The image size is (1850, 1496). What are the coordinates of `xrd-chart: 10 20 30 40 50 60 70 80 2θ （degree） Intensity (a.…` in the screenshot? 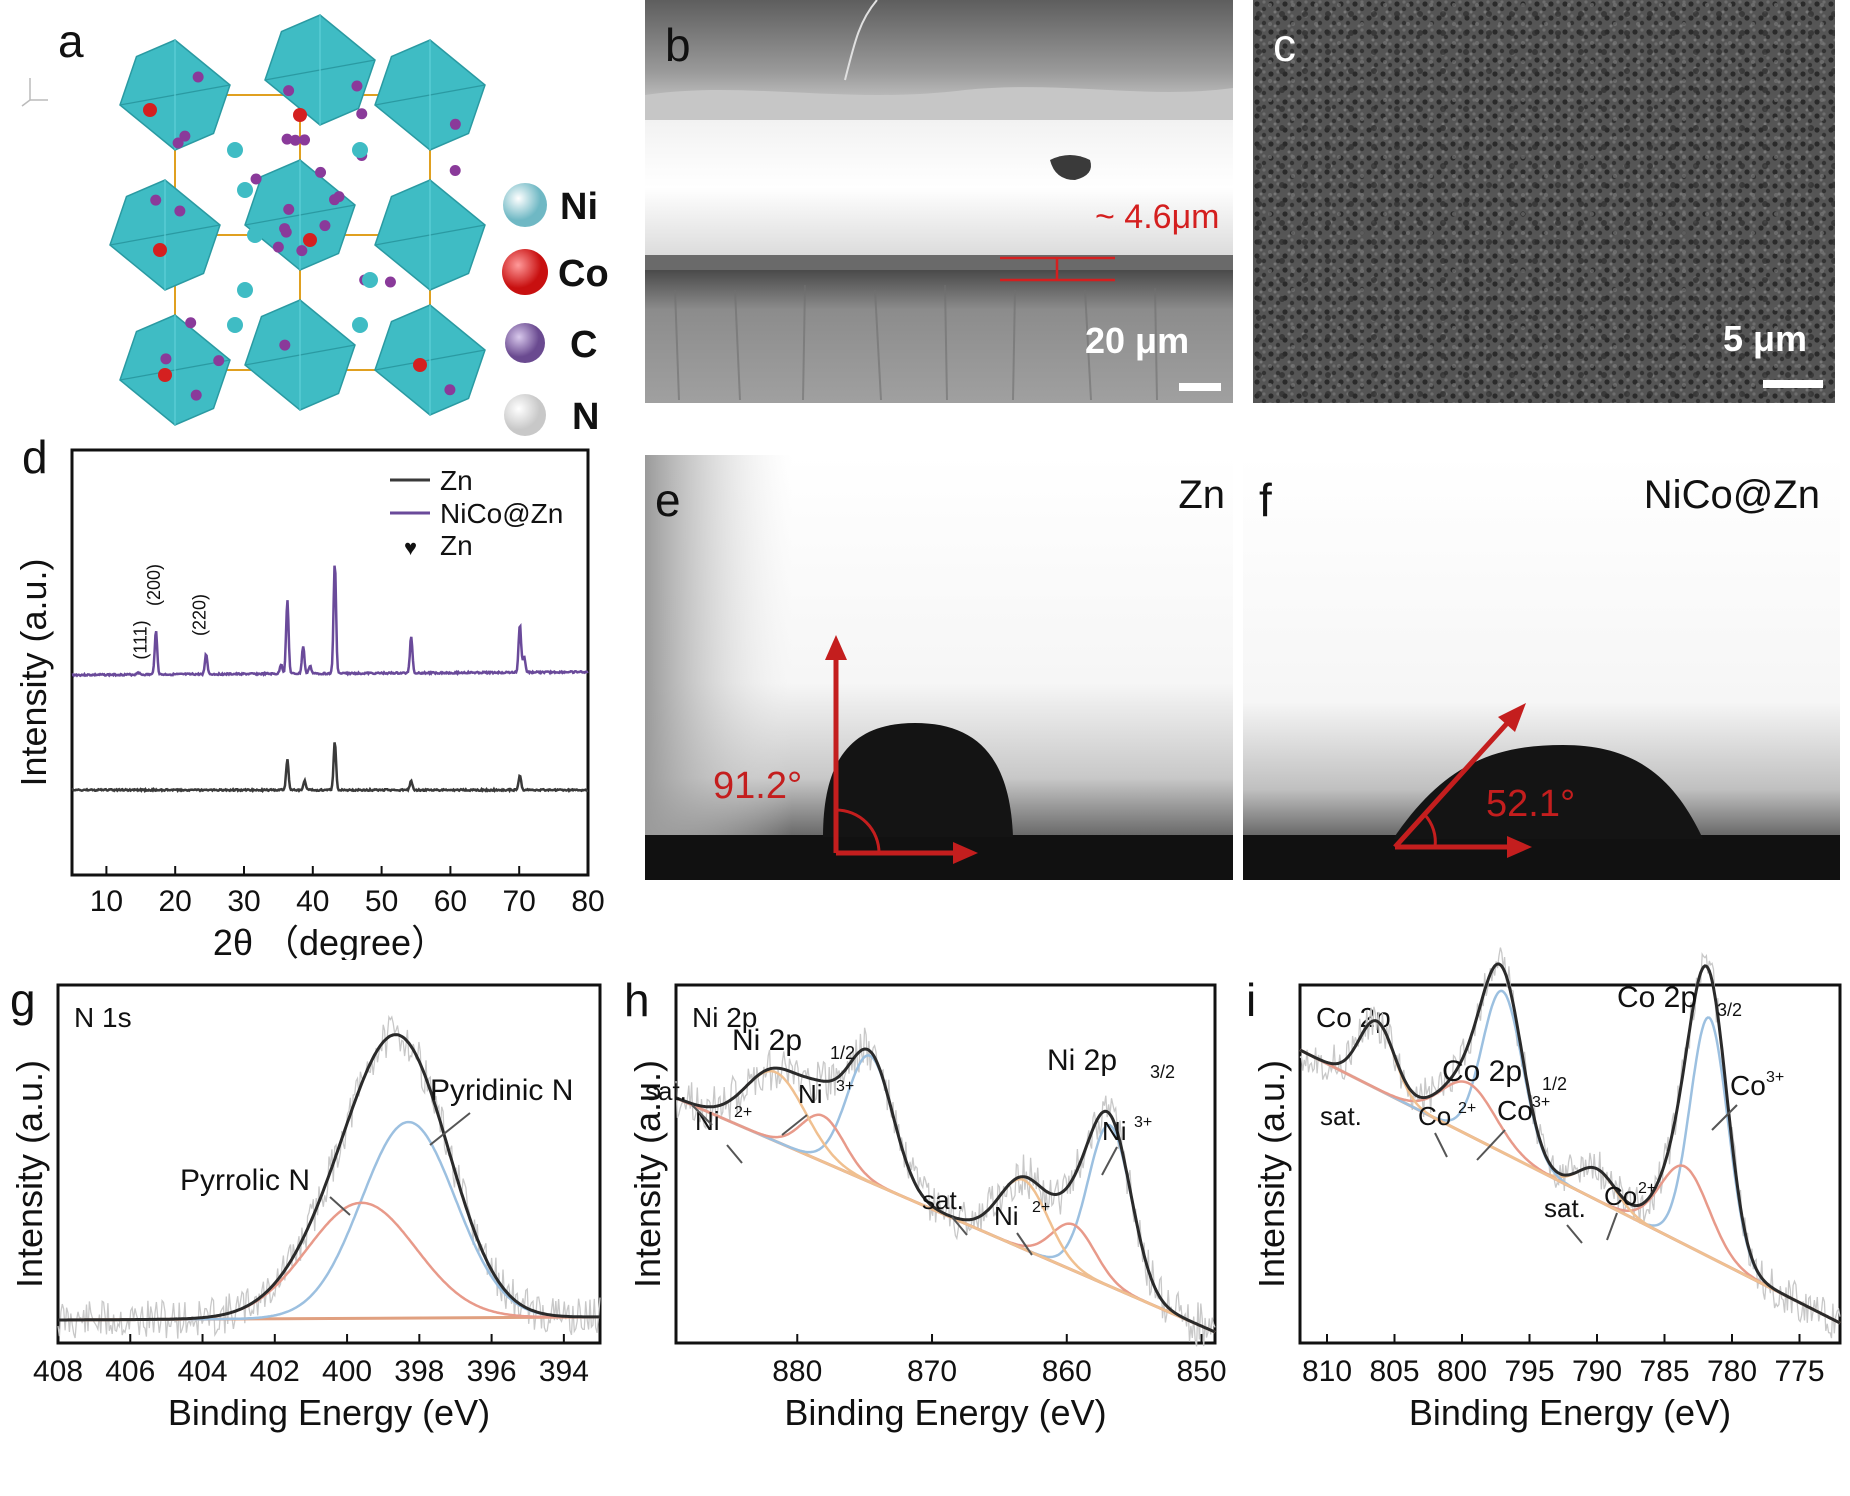 It's located at (309, 704).